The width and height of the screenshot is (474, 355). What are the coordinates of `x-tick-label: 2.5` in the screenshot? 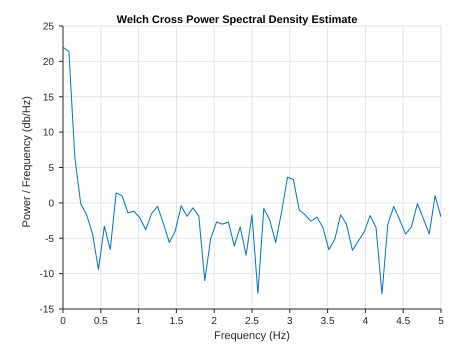 It's located at (252, 322).